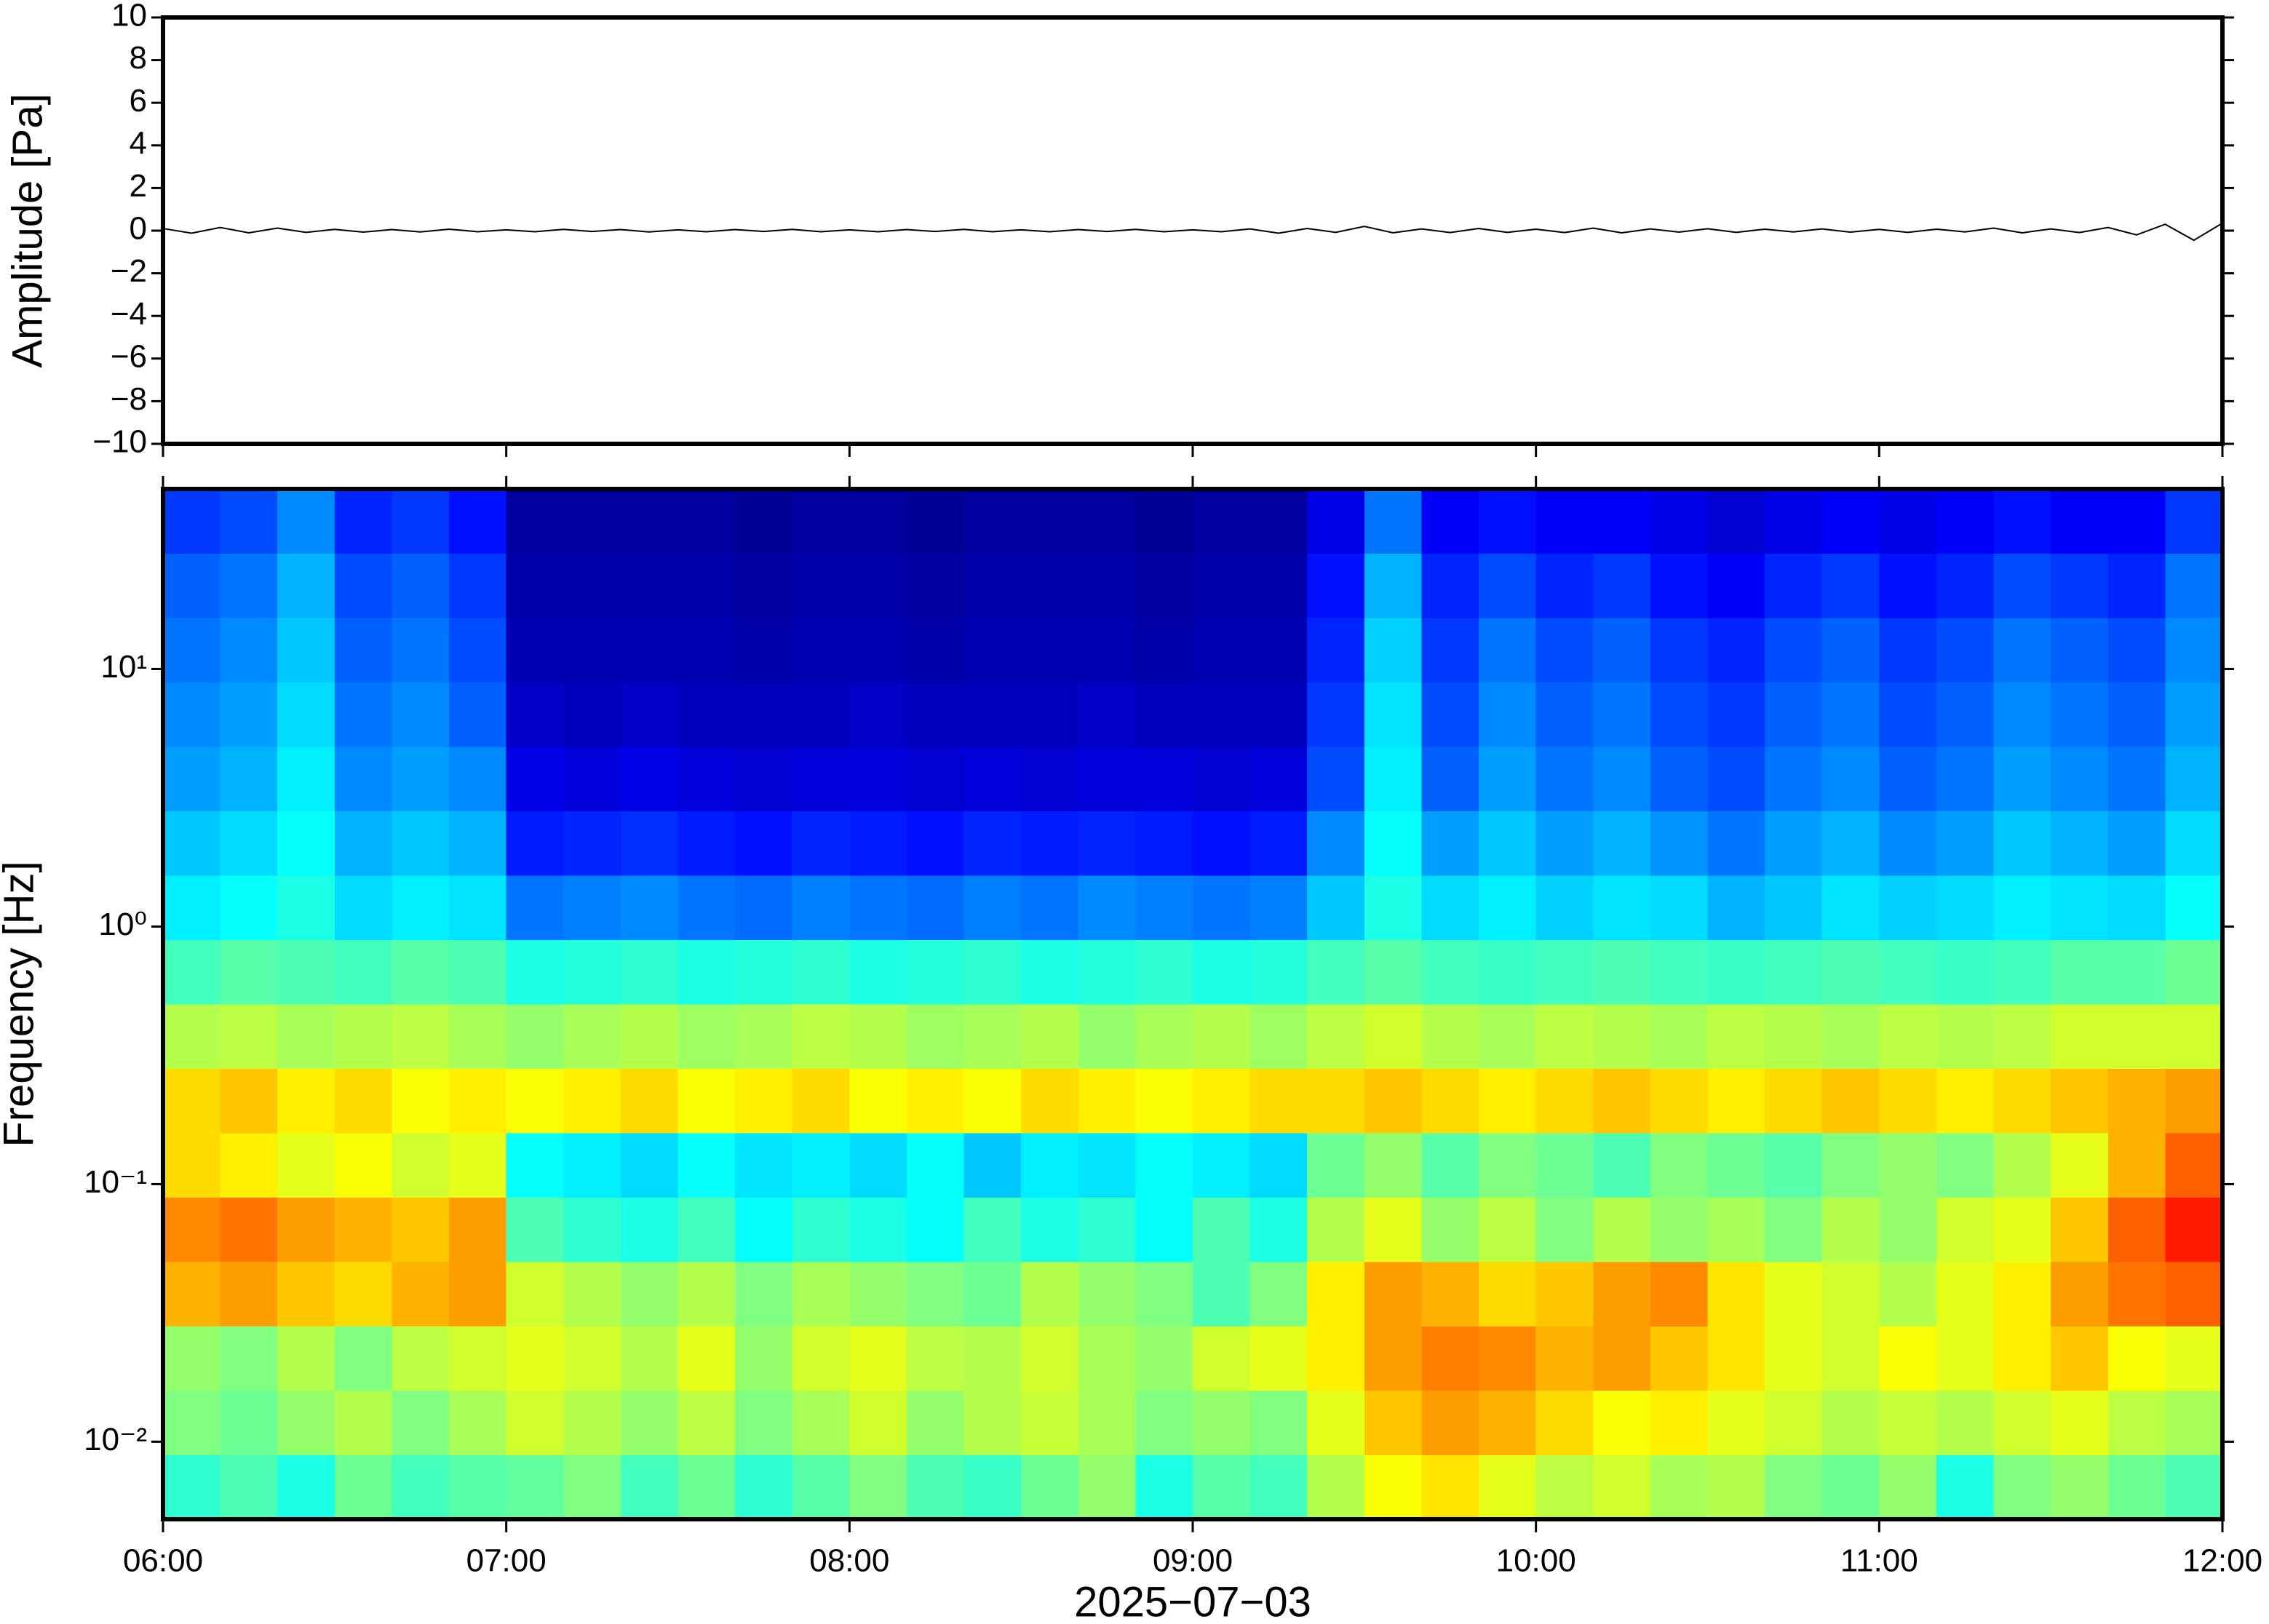  What do you see at coordinates (138, 58) in the screenshot?
I see `y-tick-label: 8` at bounding box center [138, 58].